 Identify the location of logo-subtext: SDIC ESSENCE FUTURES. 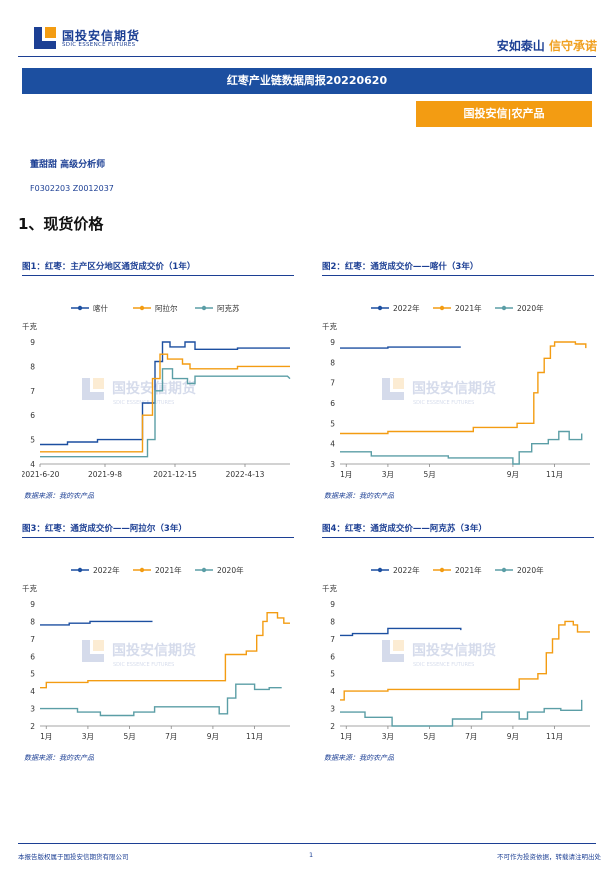
(99, 45).